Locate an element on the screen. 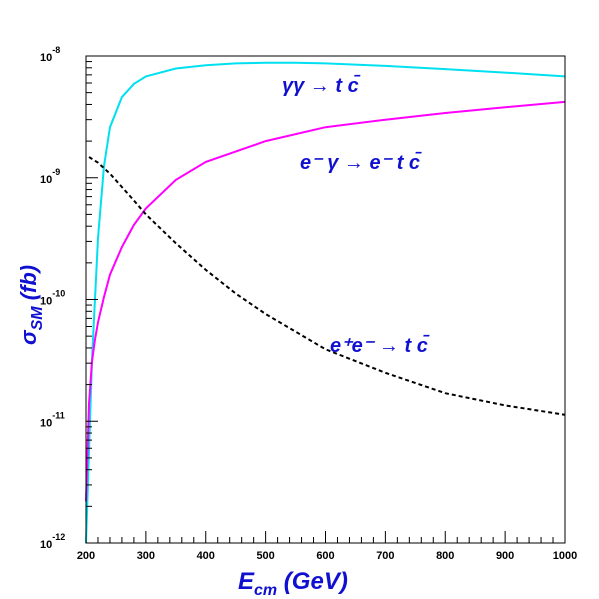 The image size is (599, 599). x-tick-label: 700 is located at coordinates (385, 556).